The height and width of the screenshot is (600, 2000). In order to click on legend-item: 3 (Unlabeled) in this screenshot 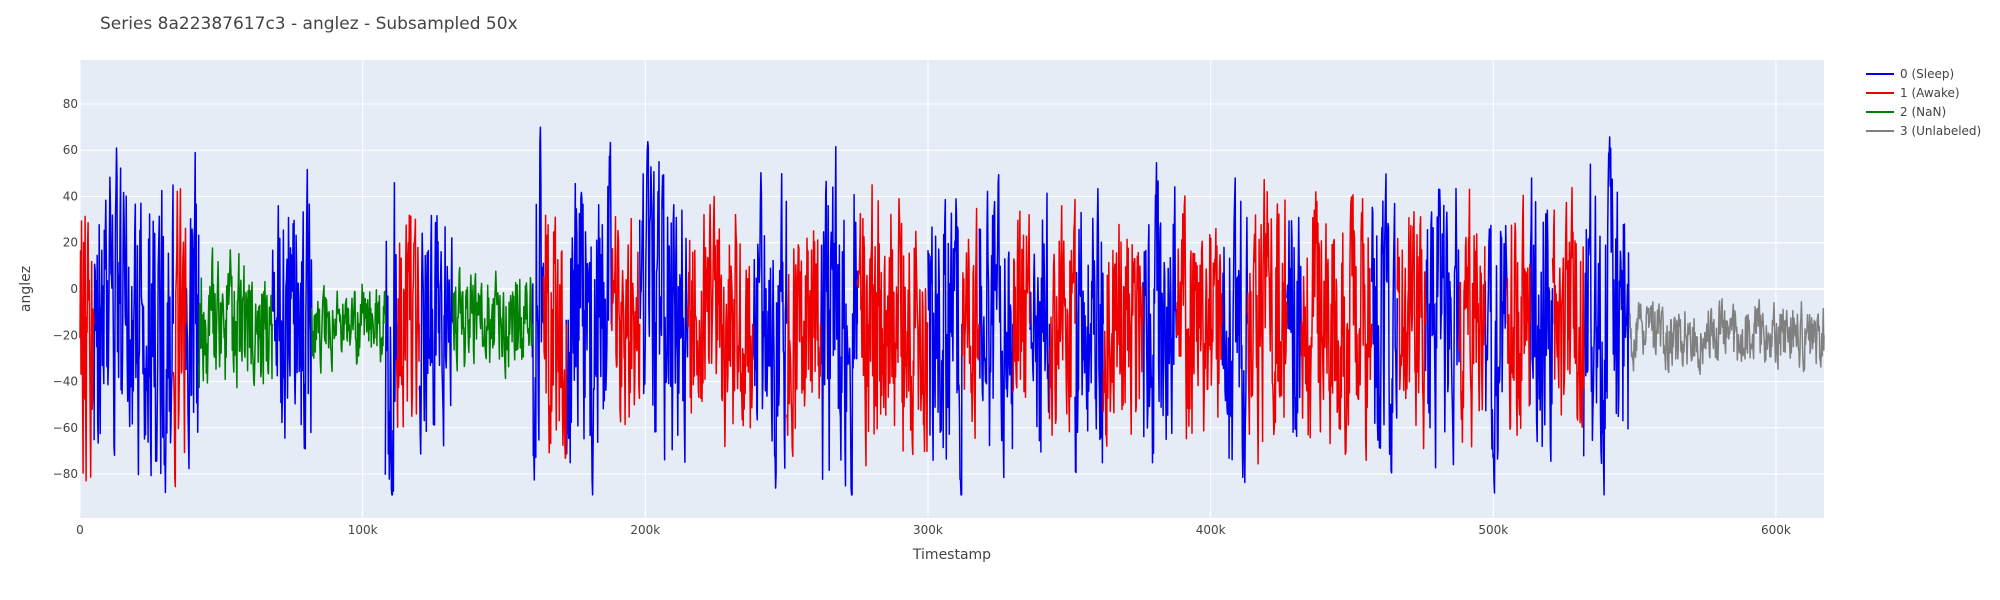, I will do `click(1940, 131)`.